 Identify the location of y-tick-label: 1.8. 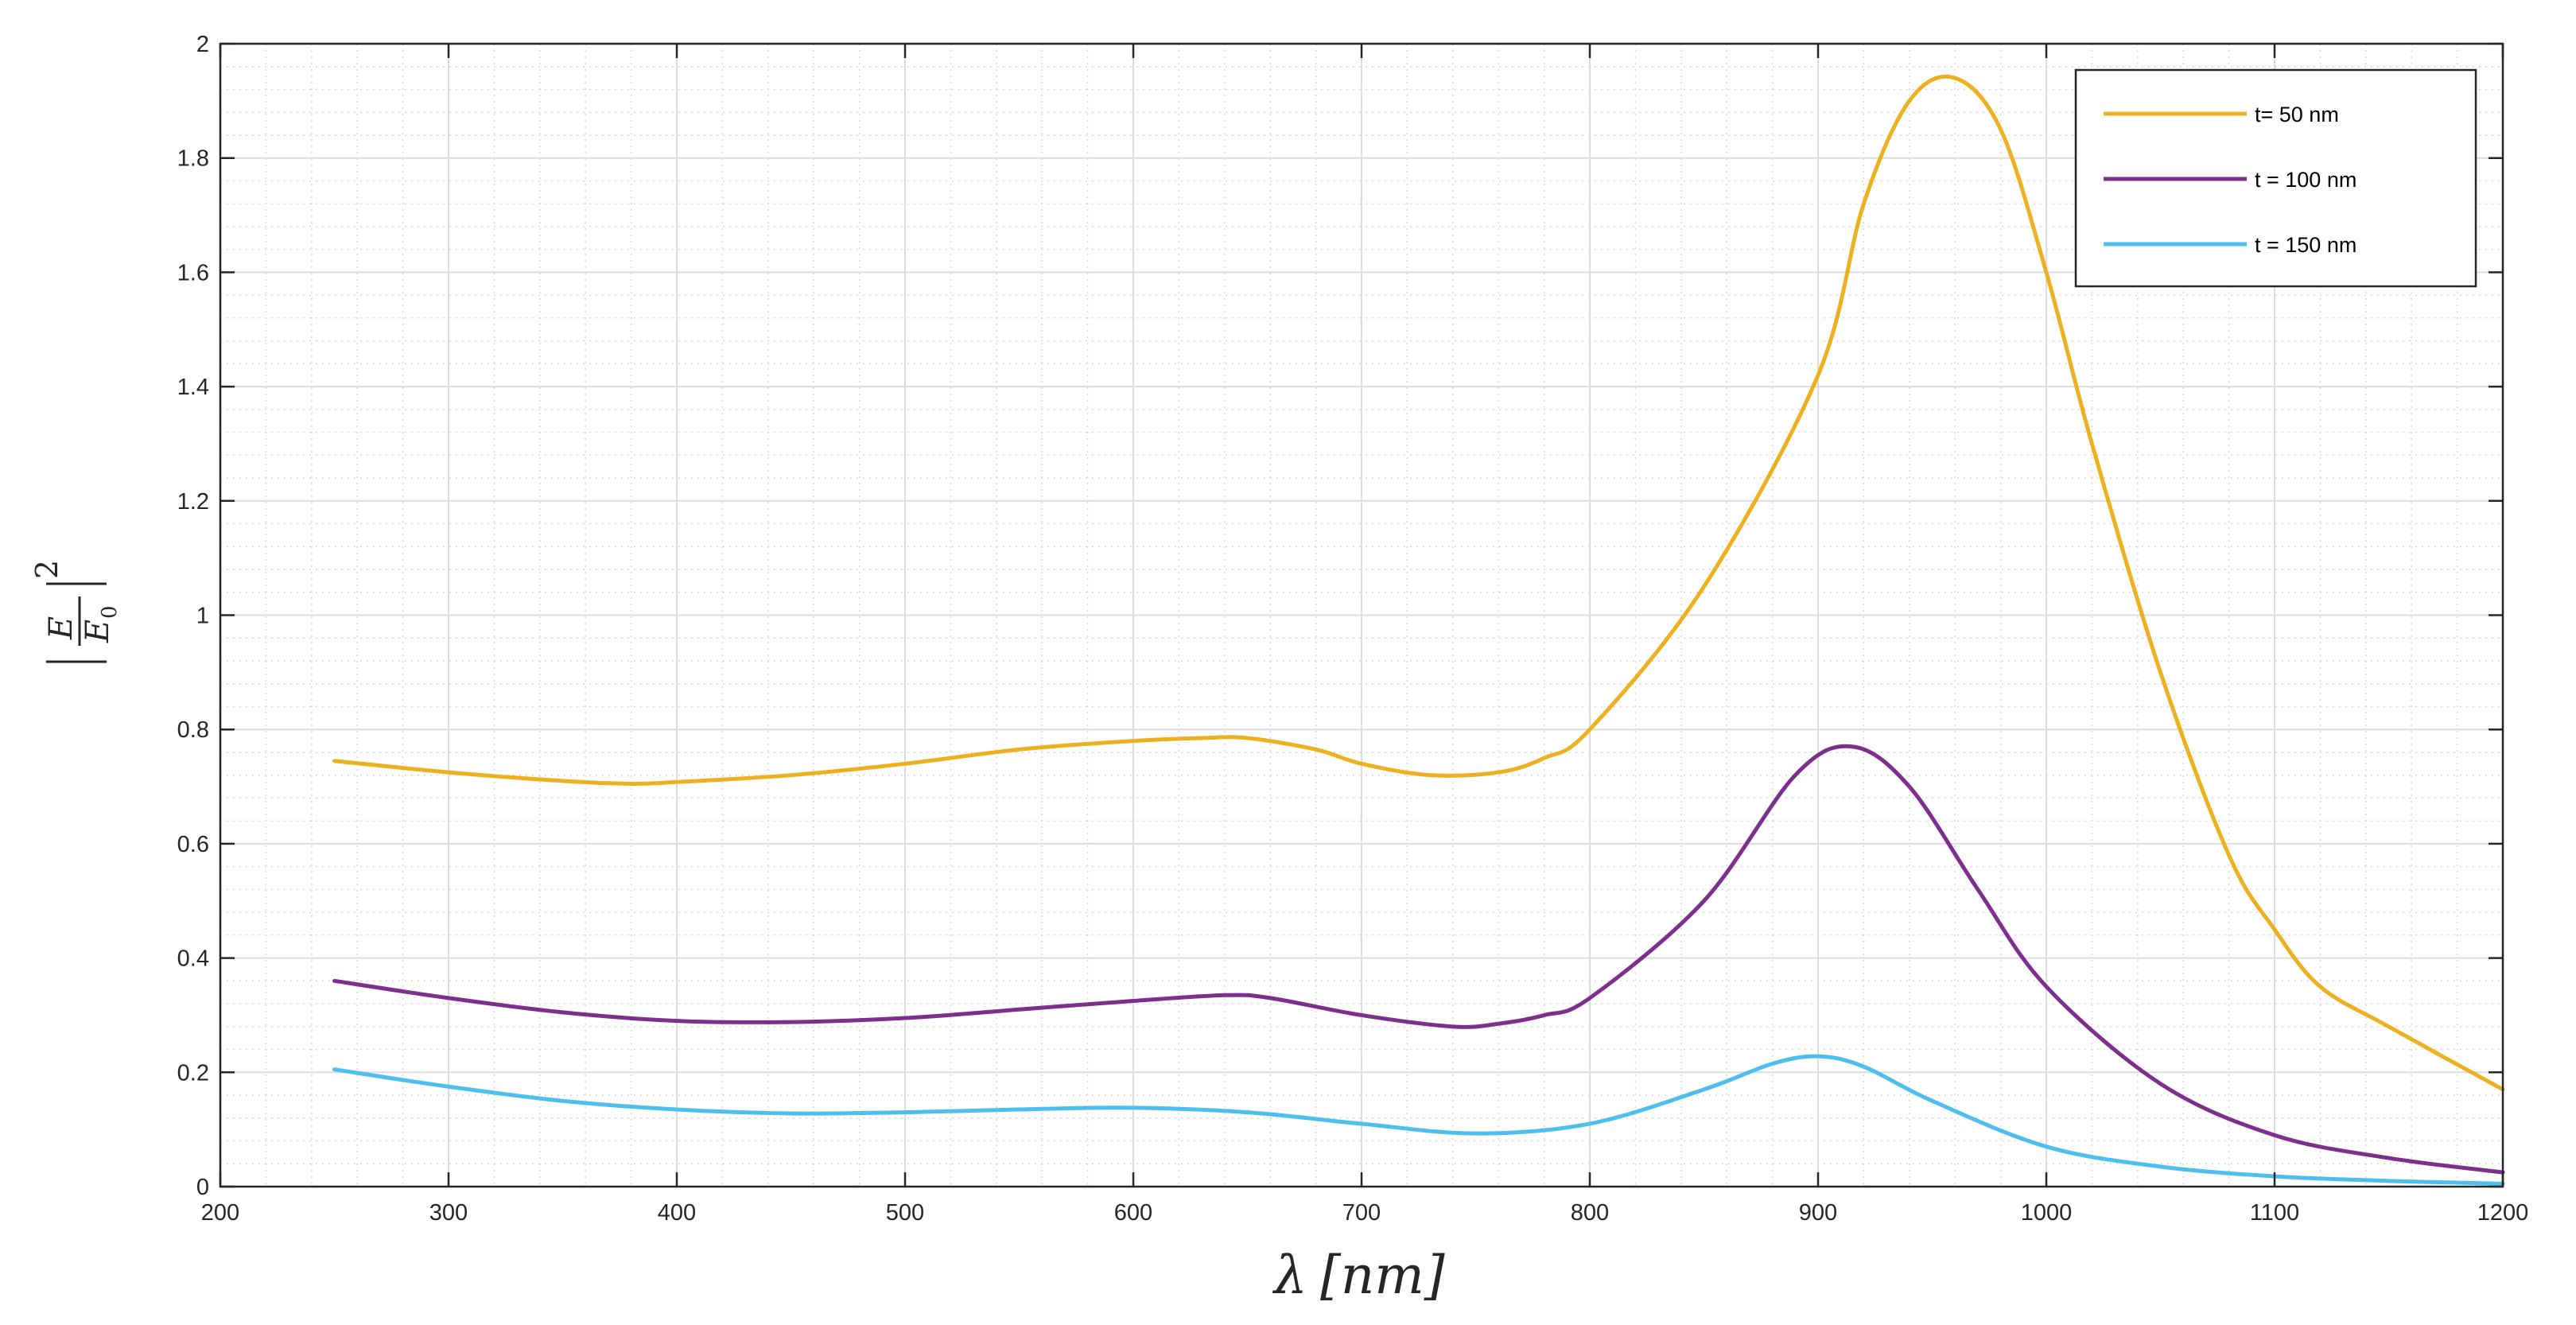
(193, 159).